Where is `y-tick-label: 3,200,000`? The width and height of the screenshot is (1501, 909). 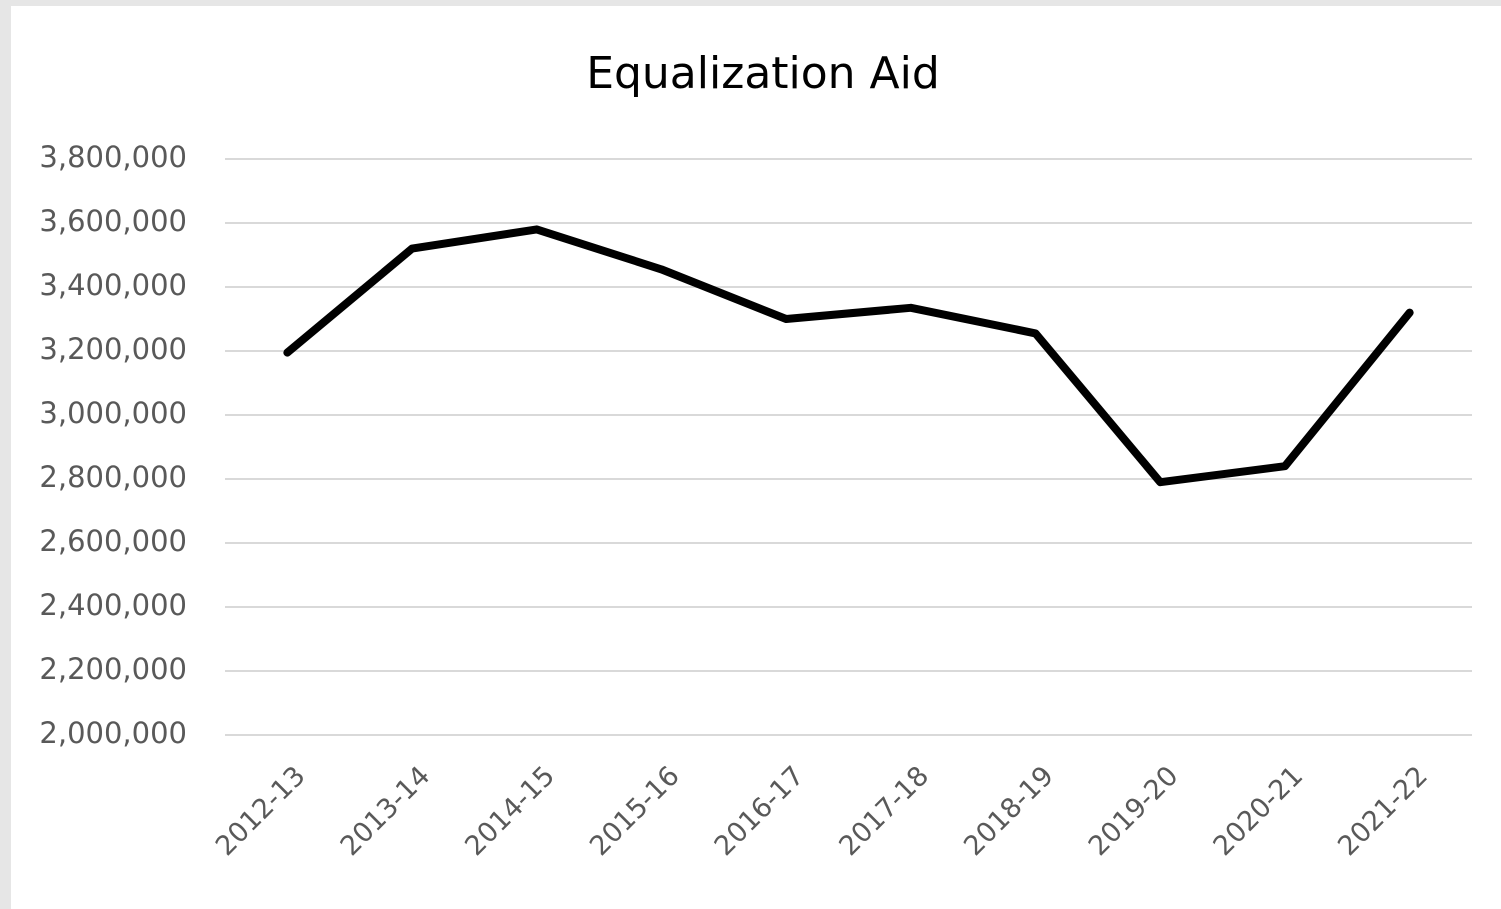
y-tick-label: 3,200,000 is located at coordinates (113, 349).